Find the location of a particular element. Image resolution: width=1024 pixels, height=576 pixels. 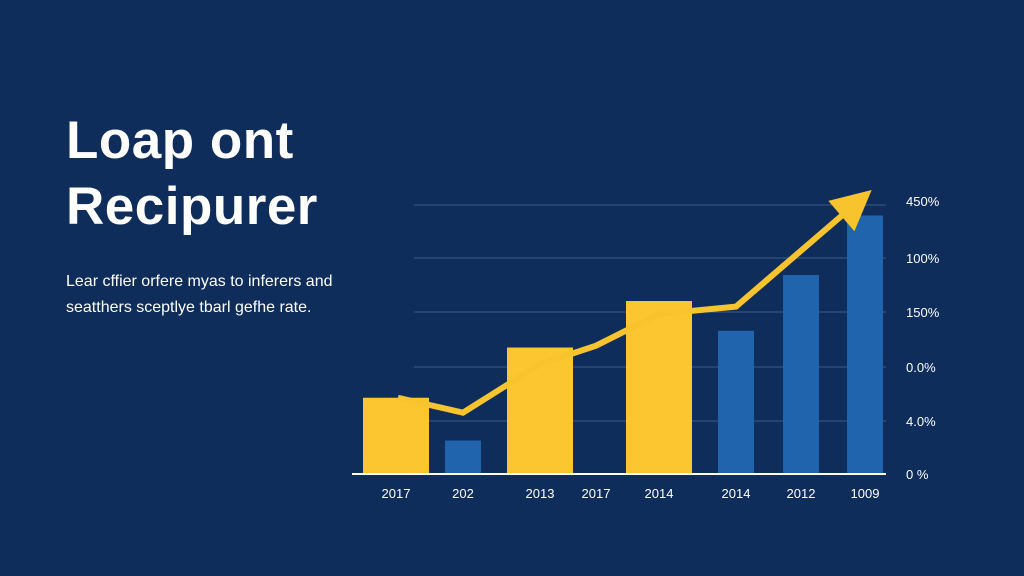

title-line-1: Loap ont is located at coordinates (180, 140).